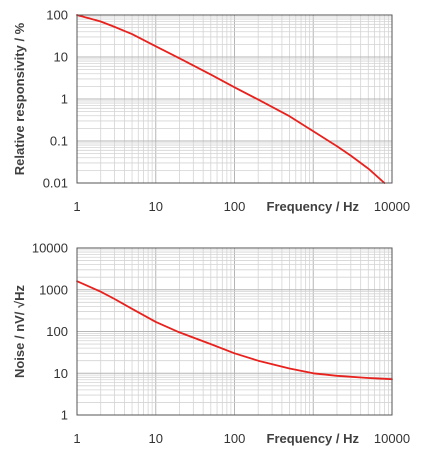 The height and width of the screenshot is (451, 422). Describe the element at coordinates (59, 141) in the screenshot. I see `responsivity-y-tick-label: 0.1` at that location.